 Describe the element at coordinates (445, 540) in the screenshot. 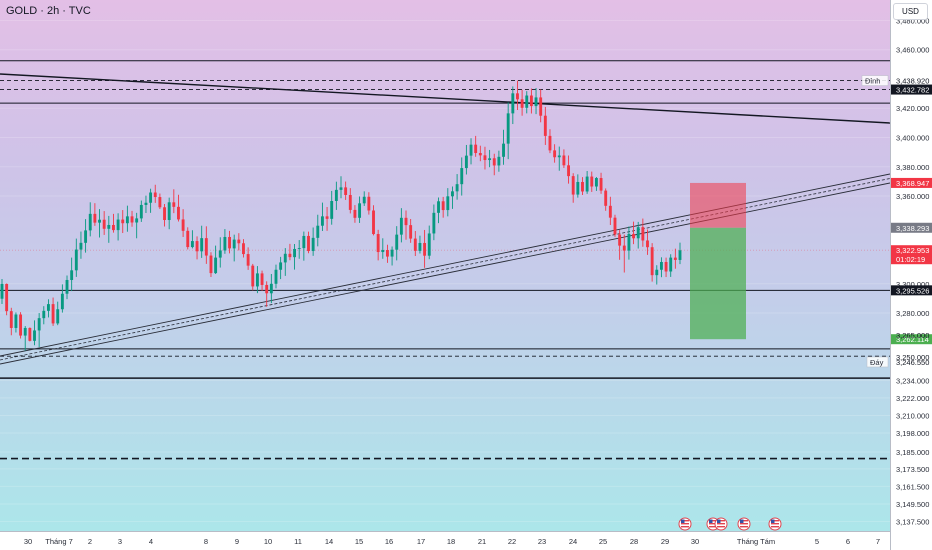

I see `time-axis` at that location.